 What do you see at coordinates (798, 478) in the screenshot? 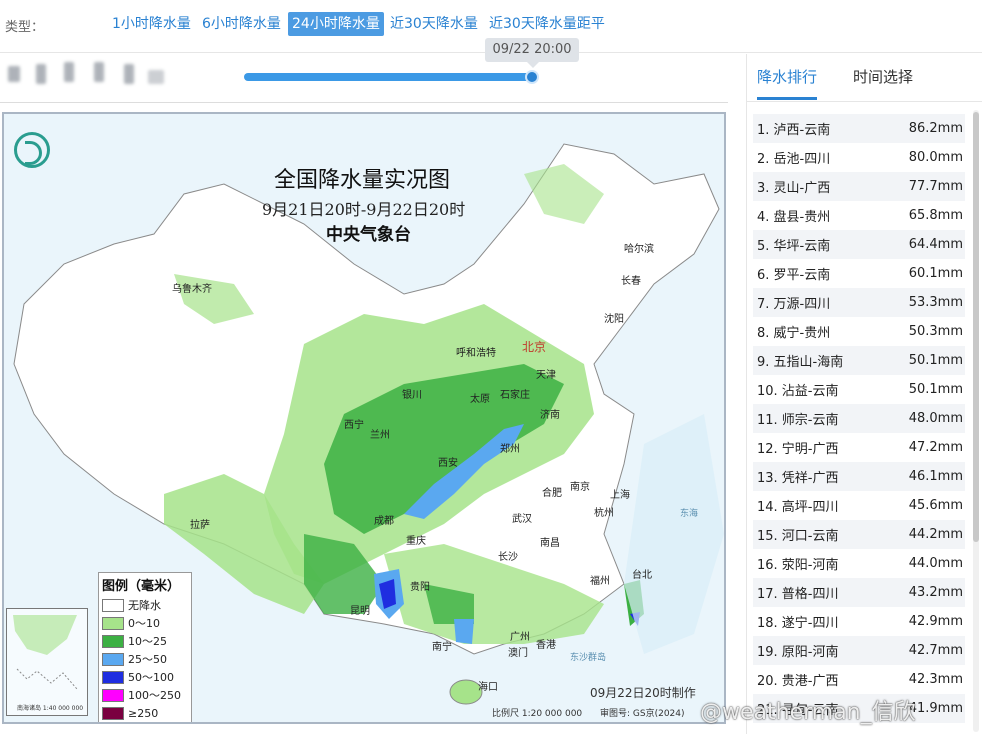
I see `station-name: 13. 凭祥-广西` at bounding box center [798, 478].